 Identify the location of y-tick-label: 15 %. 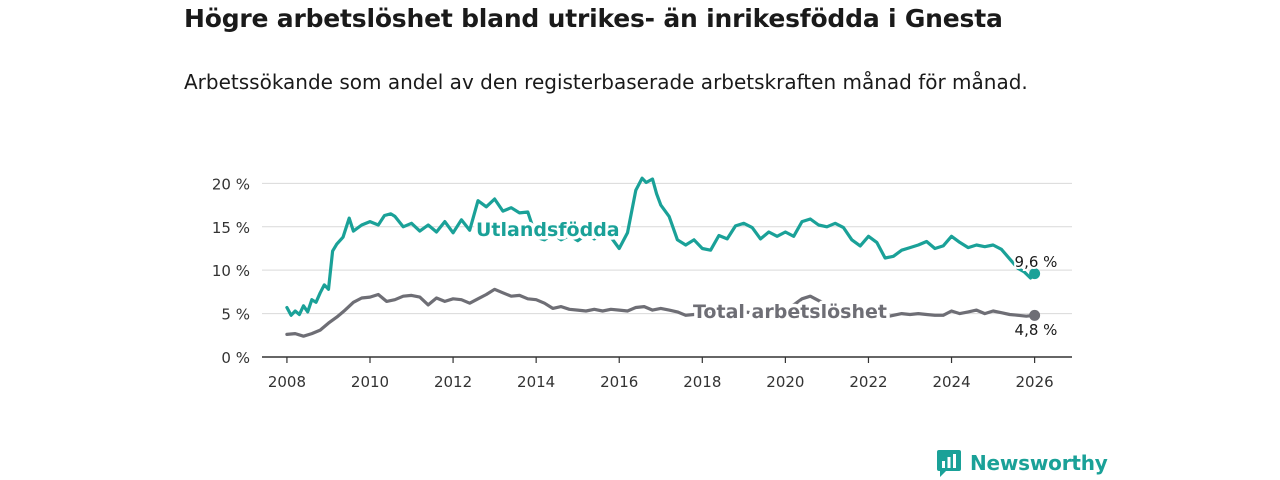
(231, 228).